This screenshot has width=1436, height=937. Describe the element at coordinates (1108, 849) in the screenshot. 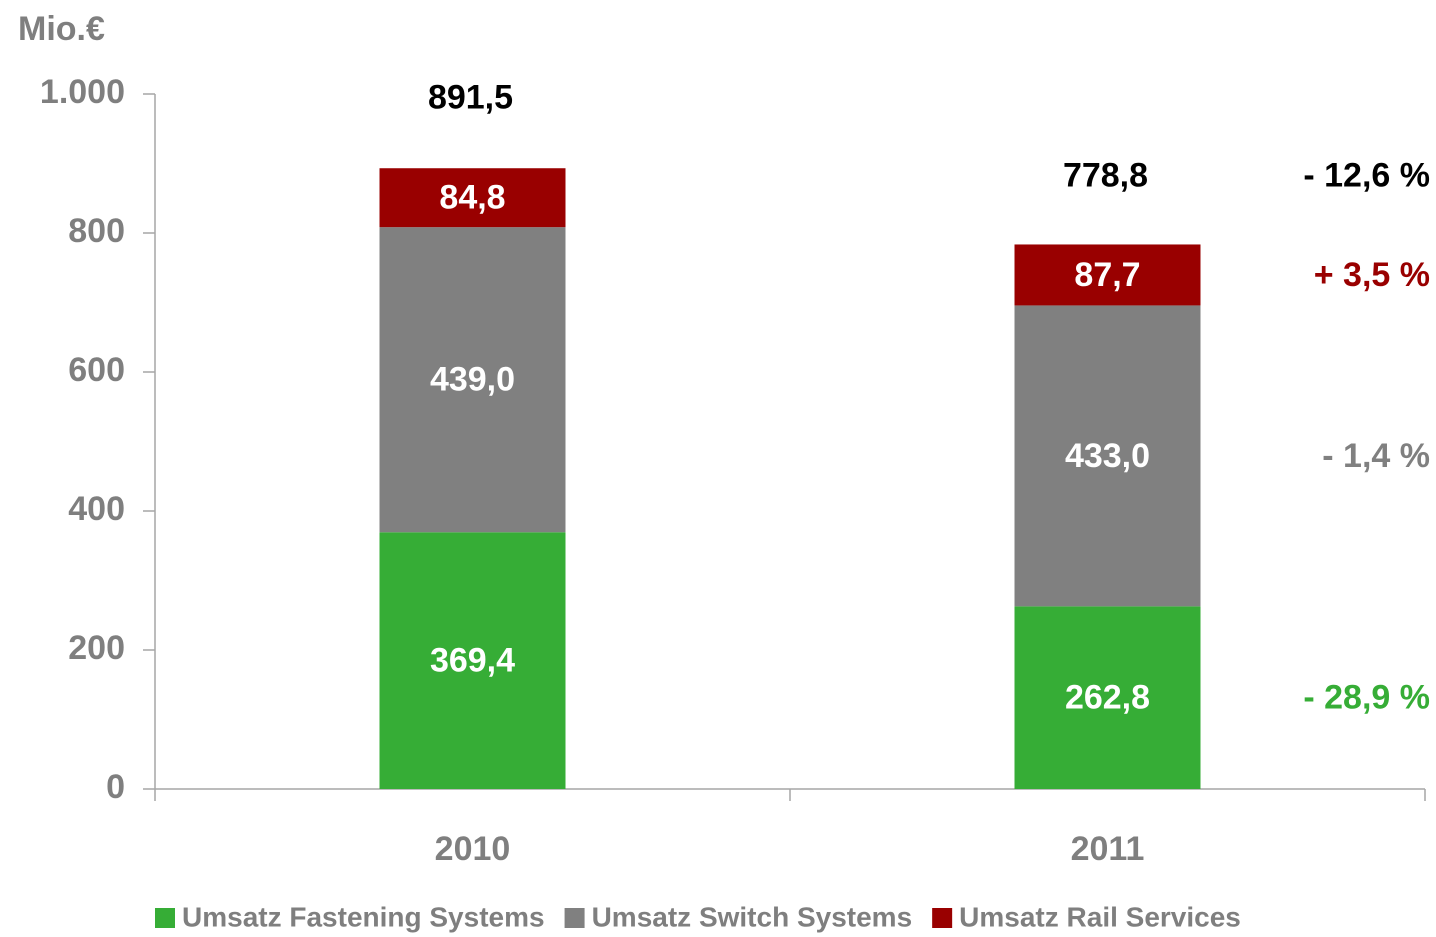

I see `x-tick-label: 2011` at that location.